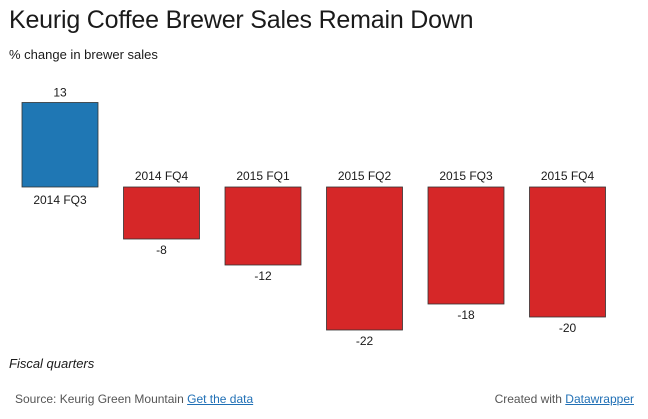 This screenshot has height=419, width=648. What do you see at coordinates (568, 176) in the screenshot?
I see `category-label: 2015 FQ4` at bounding box center [568, 176].